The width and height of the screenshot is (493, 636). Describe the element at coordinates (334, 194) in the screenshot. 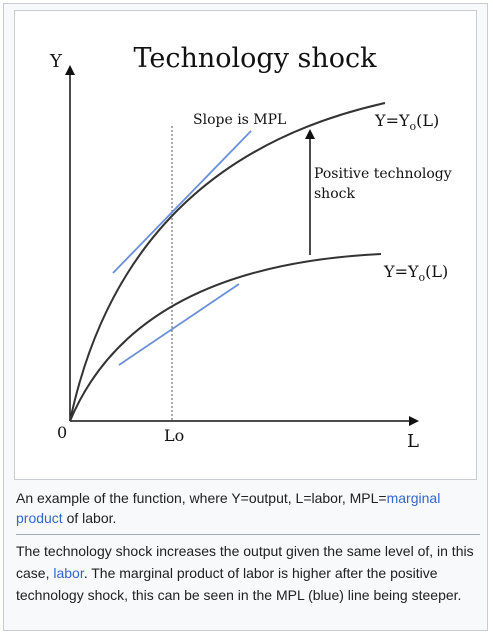

I see `shock-label-line2: shock` at that location.